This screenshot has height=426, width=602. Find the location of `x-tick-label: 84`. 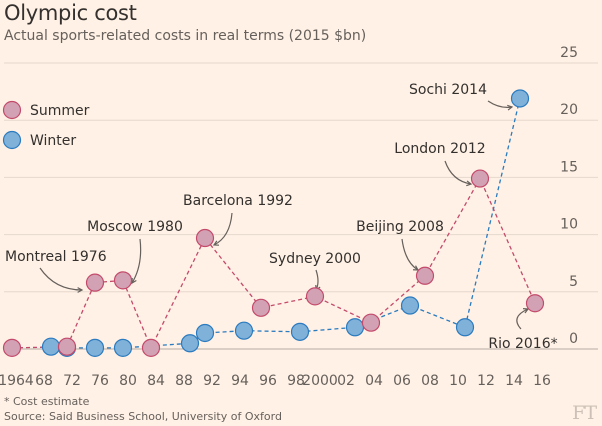

x-tick-label: 84 is located at coordinates (156, 381).